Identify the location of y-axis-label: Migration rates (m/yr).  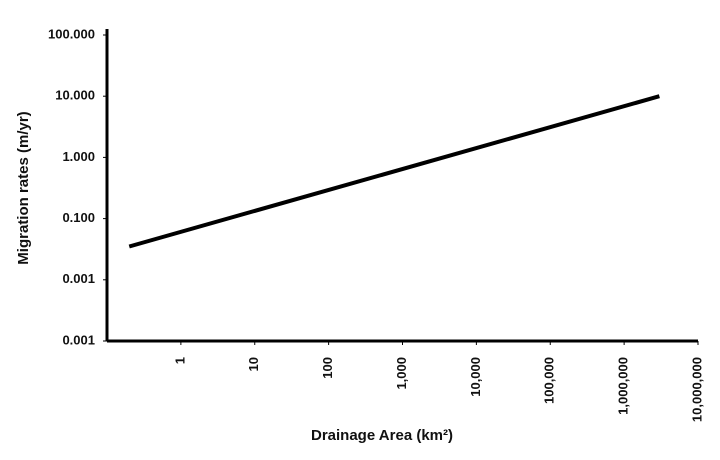
(23, 187).